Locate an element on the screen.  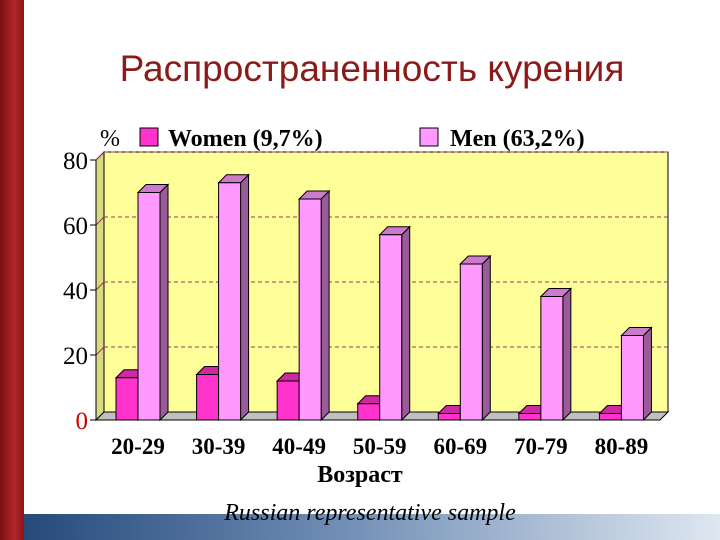
x-tick-label: 20-29 is located at coordinates (138, 446).